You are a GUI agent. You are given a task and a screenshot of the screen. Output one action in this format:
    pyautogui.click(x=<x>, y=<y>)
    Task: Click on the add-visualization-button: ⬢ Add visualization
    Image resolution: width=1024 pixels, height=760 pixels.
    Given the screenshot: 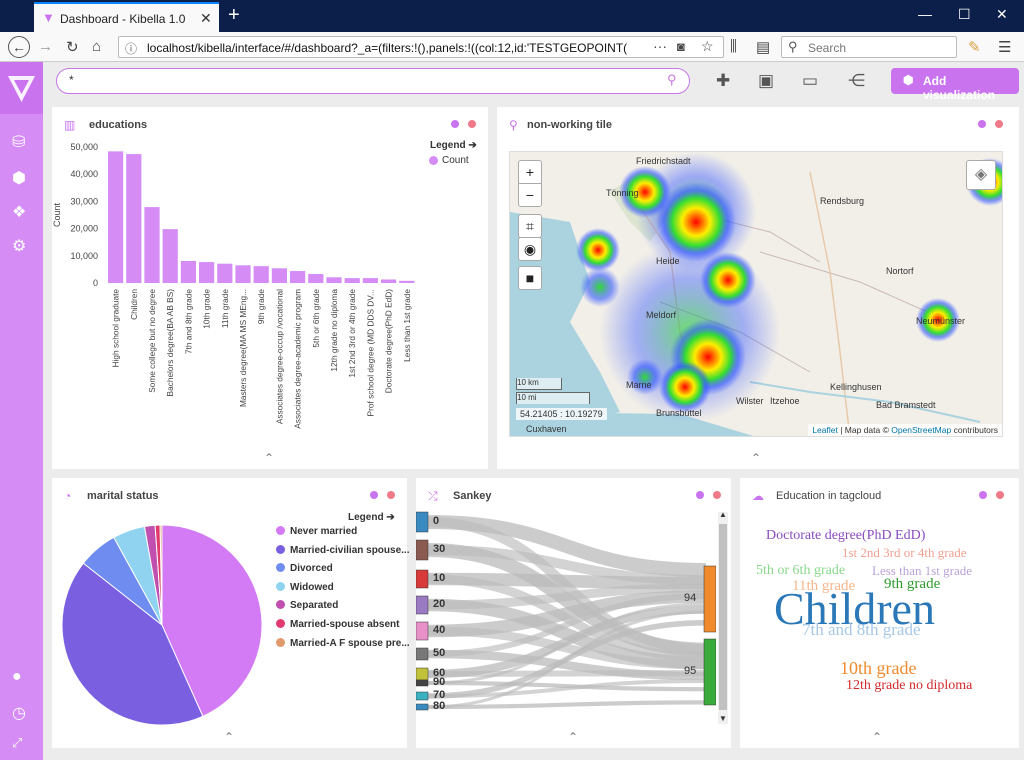 What is the action you would take?
    pyautogui.click(x=955, y=85)
    